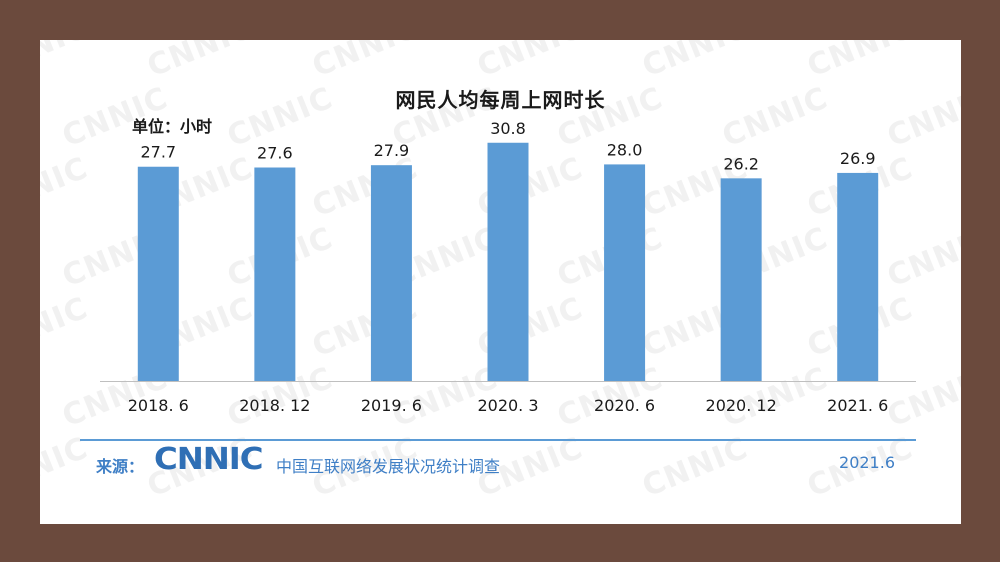  Describe the element at coordinates (391, 405) in the screenshot. I see `x-tick-label: 2019. 6` at that location.